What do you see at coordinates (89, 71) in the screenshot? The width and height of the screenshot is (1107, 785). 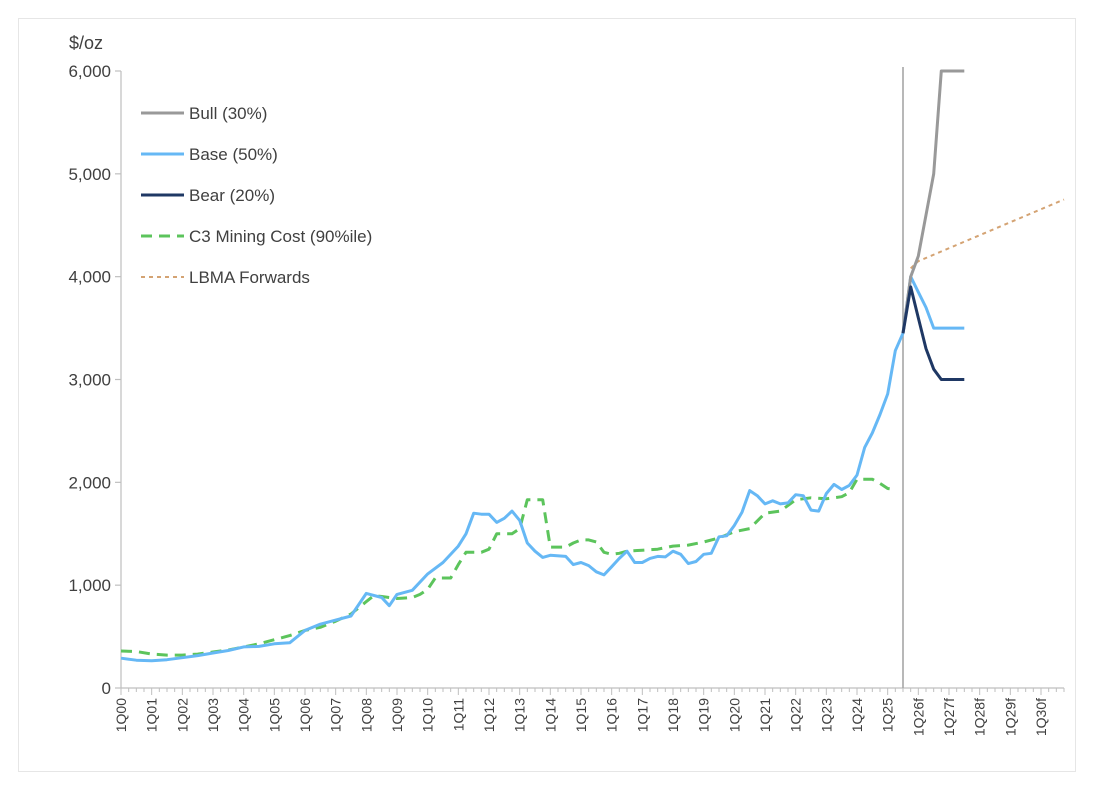 I see `y-tick-label: 6,000` at bounding box center [89, 71].